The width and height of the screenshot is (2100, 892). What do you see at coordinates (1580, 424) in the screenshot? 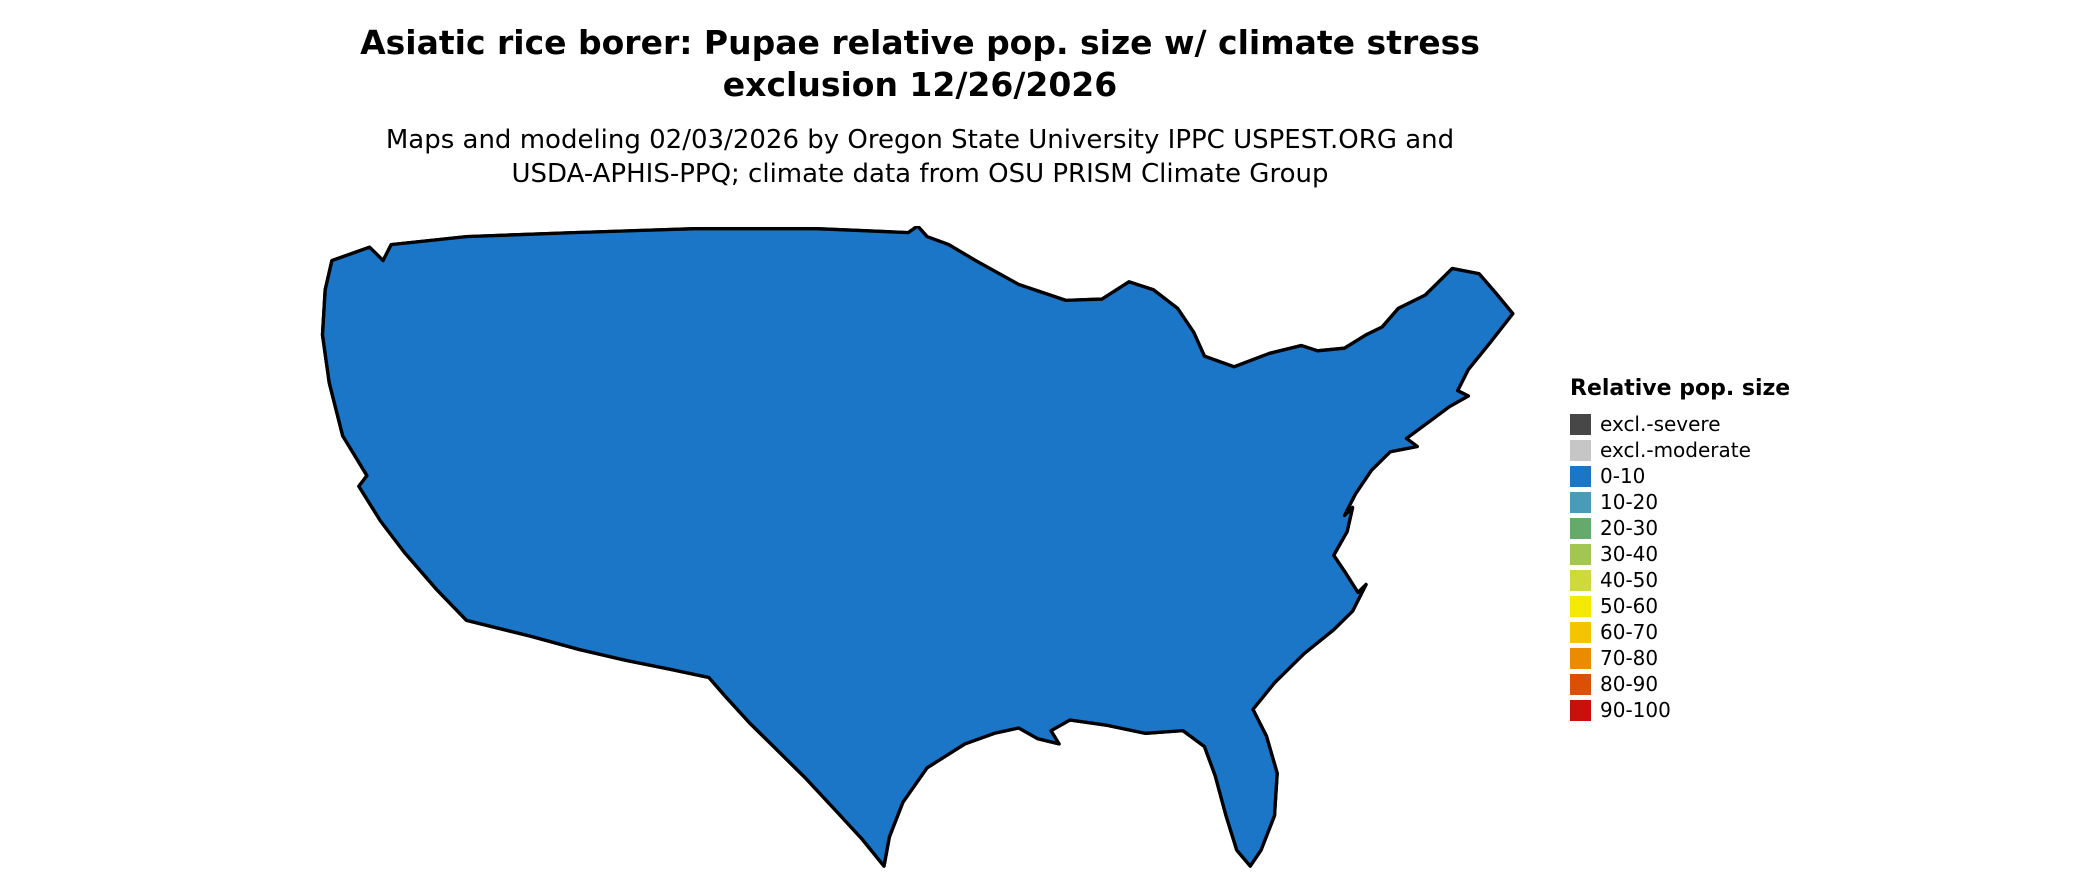
I see `legend-swatch-excl-severe` at bounding box center [1580, 424].